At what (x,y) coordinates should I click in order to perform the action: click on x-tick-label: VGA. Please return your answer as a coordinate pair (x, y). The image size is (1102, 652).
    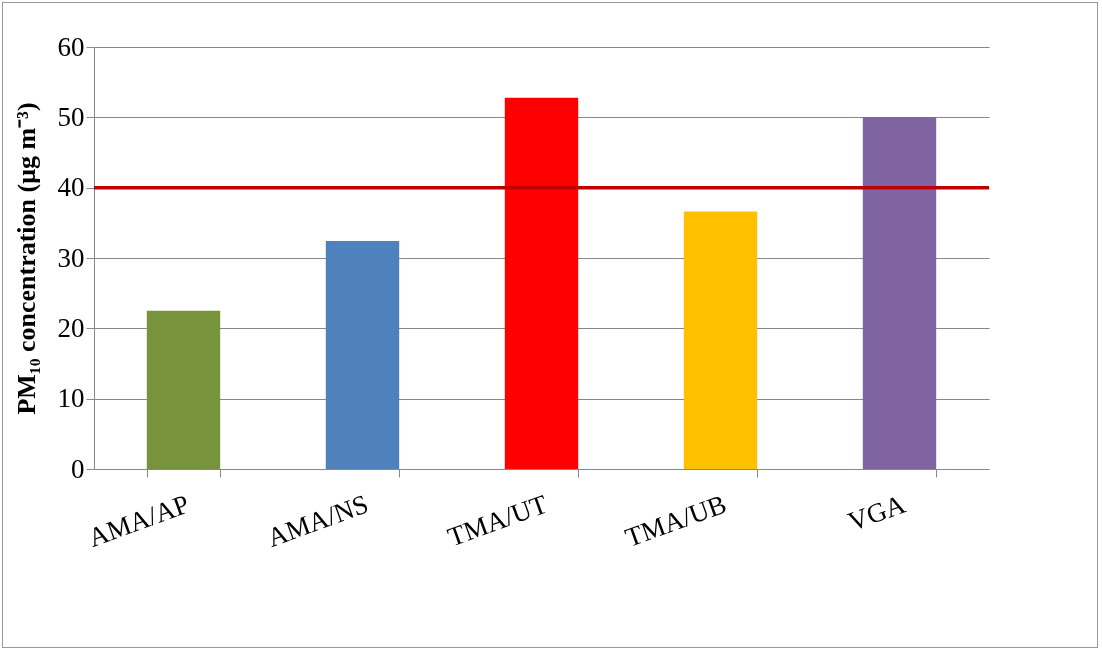
    Looking at the image, I should click on (877, 512).